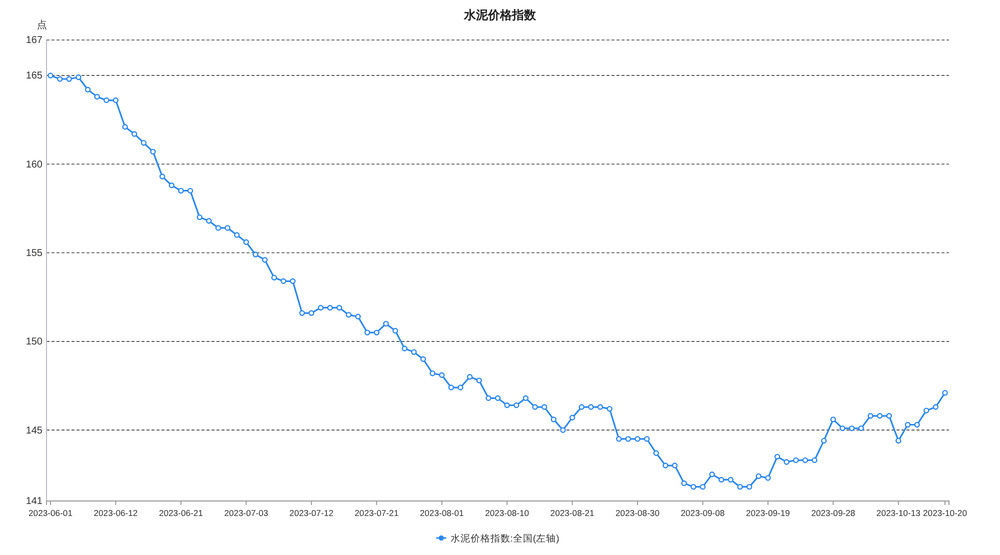 The image size is (1000, 555). Describe the element at coordinates (500, 15) in the screenshot. I see `chart-title: 水泥价格指数` at that location.